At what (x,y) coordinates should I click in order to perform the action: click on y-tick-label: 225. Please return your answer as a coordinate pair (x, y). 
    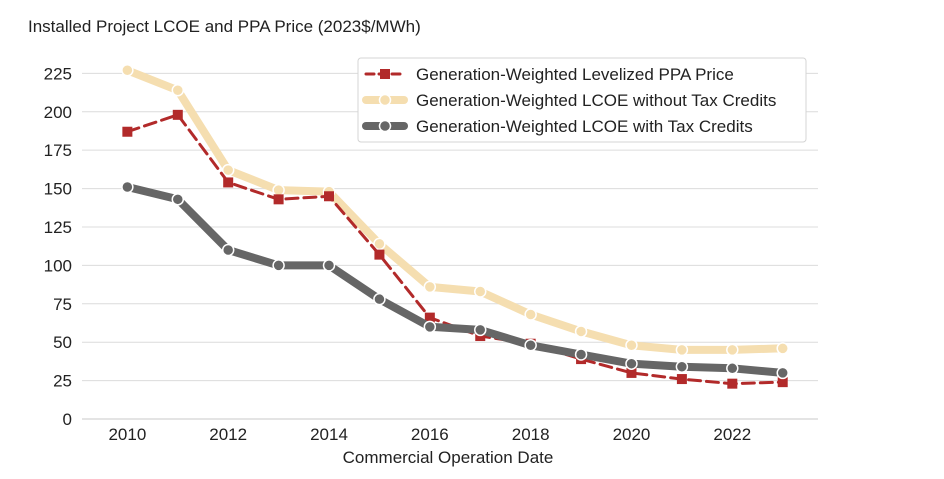
    Looking at the image, I should click on (58, 73).